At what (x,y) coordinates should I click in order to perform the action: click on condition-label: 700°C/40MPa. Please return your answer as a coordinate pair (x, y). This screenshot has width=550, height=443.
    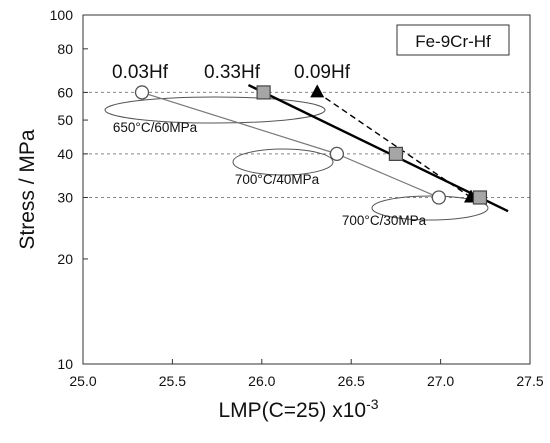
    Looking at the image, I should click on (277, 179).